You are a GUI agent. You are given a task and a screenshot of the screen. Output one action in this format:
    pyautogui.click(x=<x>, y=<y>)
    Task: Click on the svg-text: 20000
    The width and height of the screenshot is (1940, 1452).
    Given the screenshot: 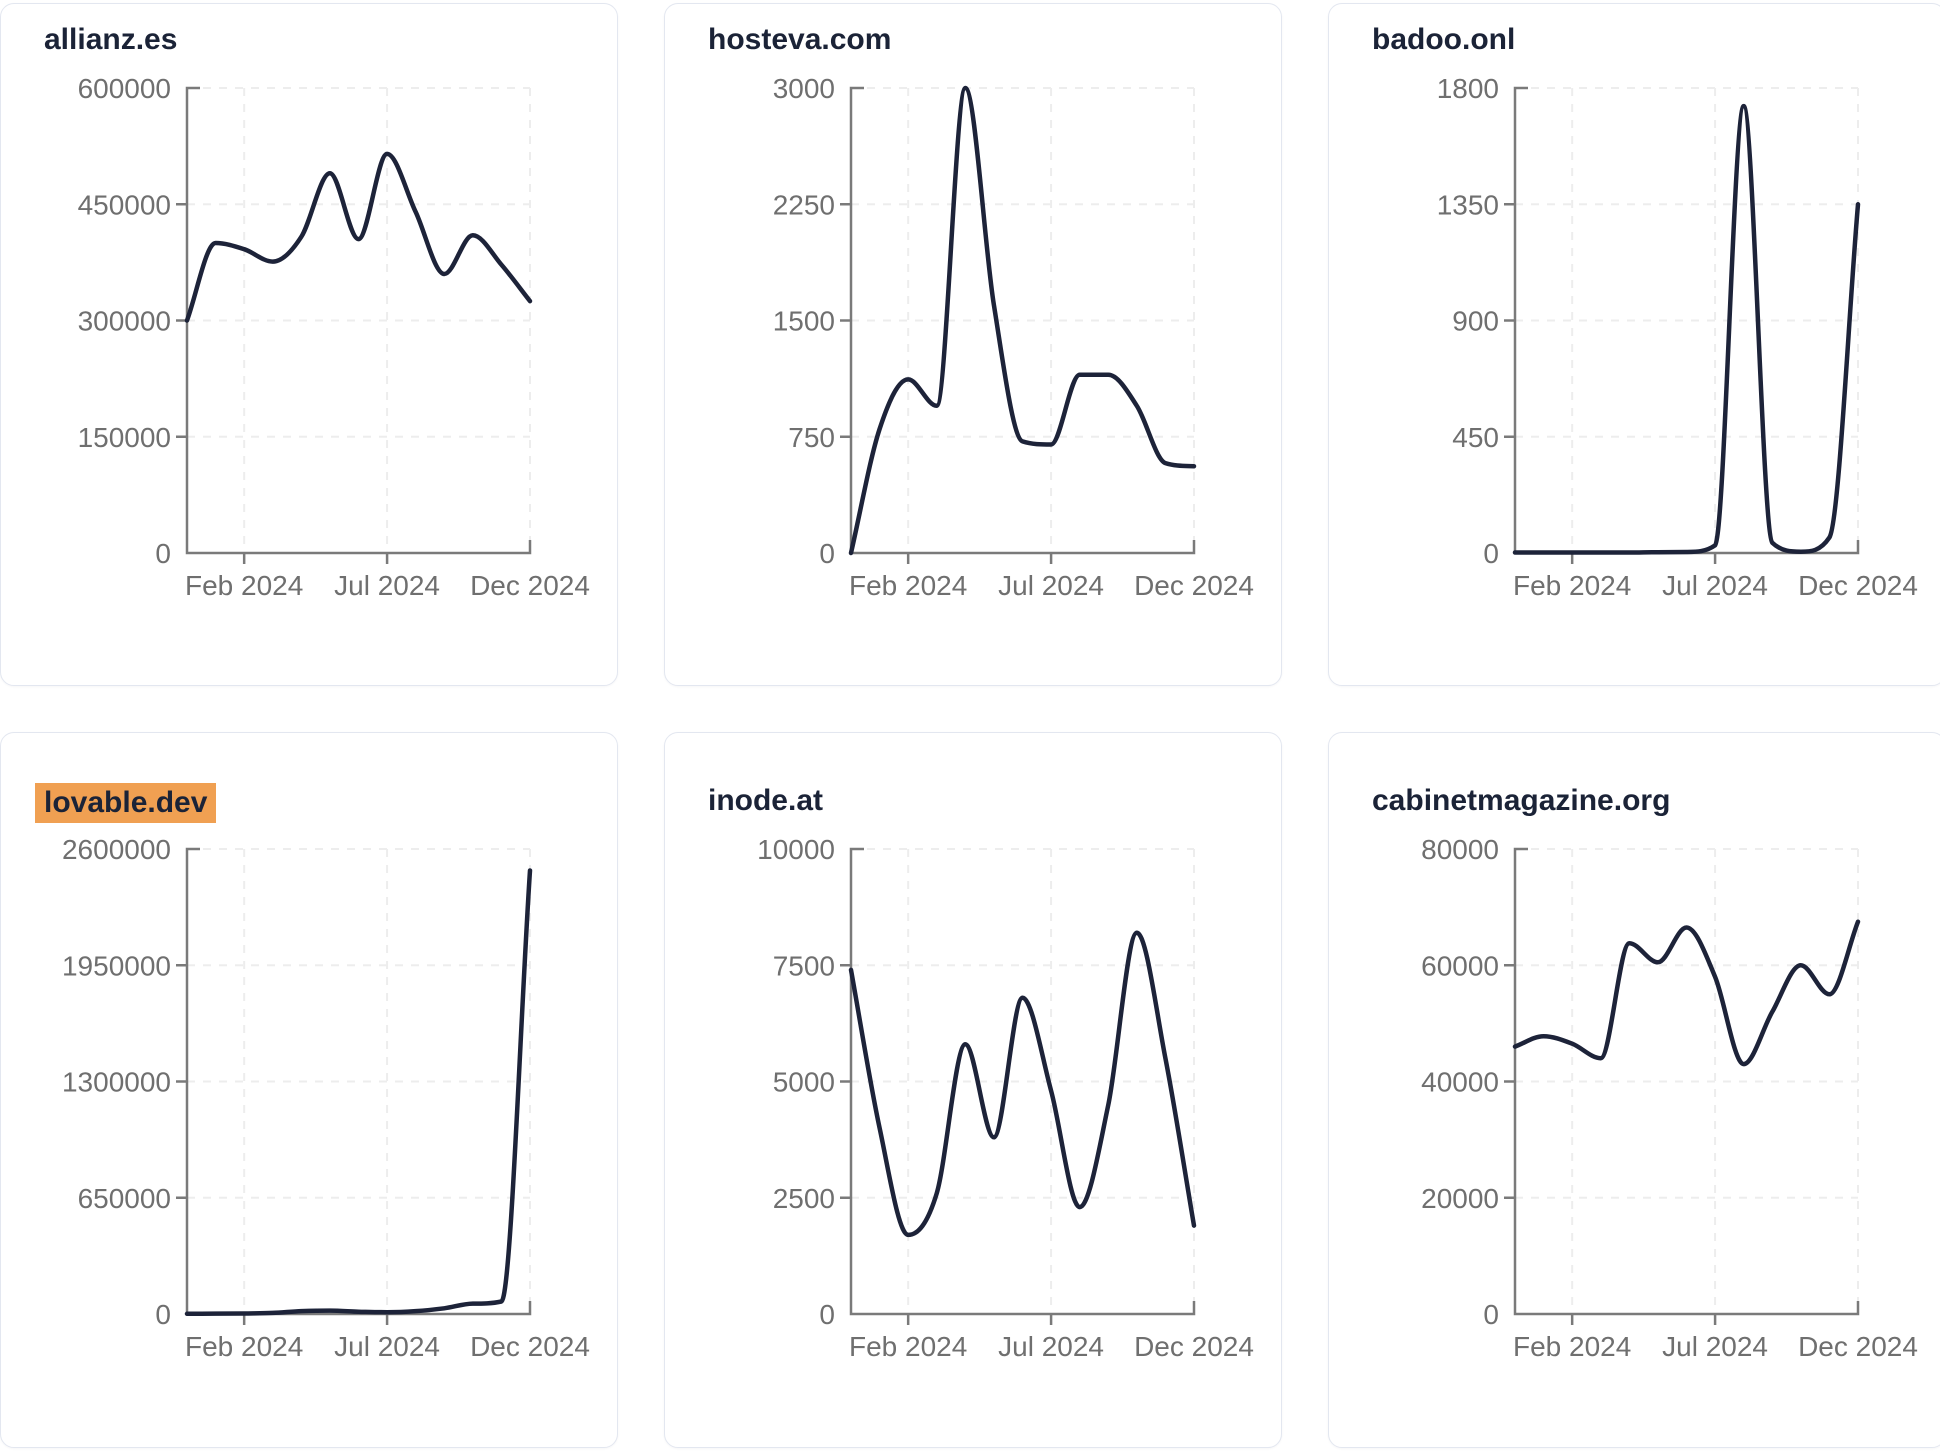 What is the action you would take?
    pyautogui.click(x=1460, y=1198)
    